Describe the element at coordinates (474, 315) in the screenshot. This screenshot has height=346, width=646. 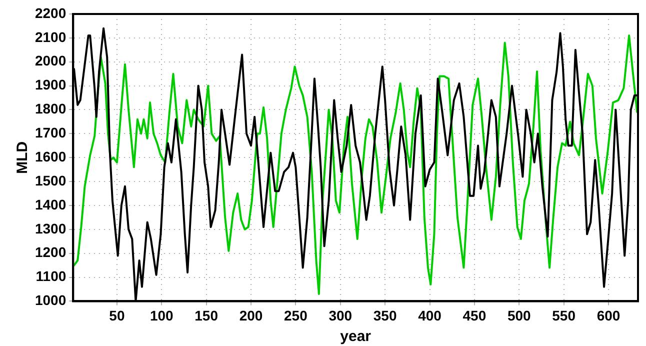
I see `x-tick-label: 450` at that location.